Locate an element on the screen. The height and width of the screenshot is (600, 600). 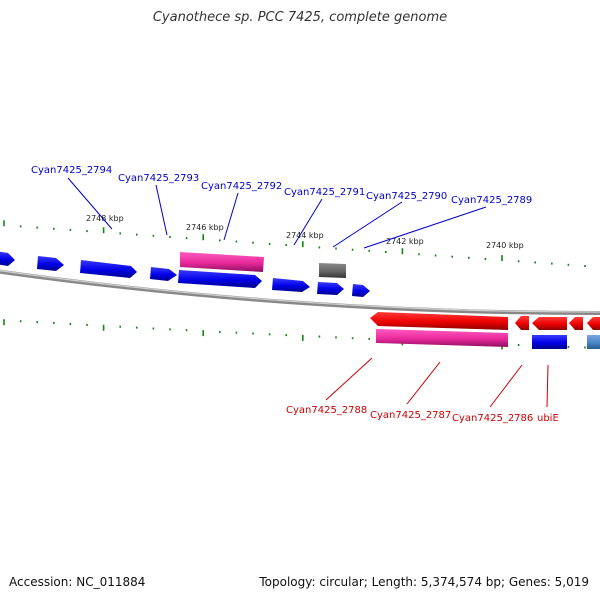
gene-label: Cyan7425_2792 is located at coordinates (241, 186).